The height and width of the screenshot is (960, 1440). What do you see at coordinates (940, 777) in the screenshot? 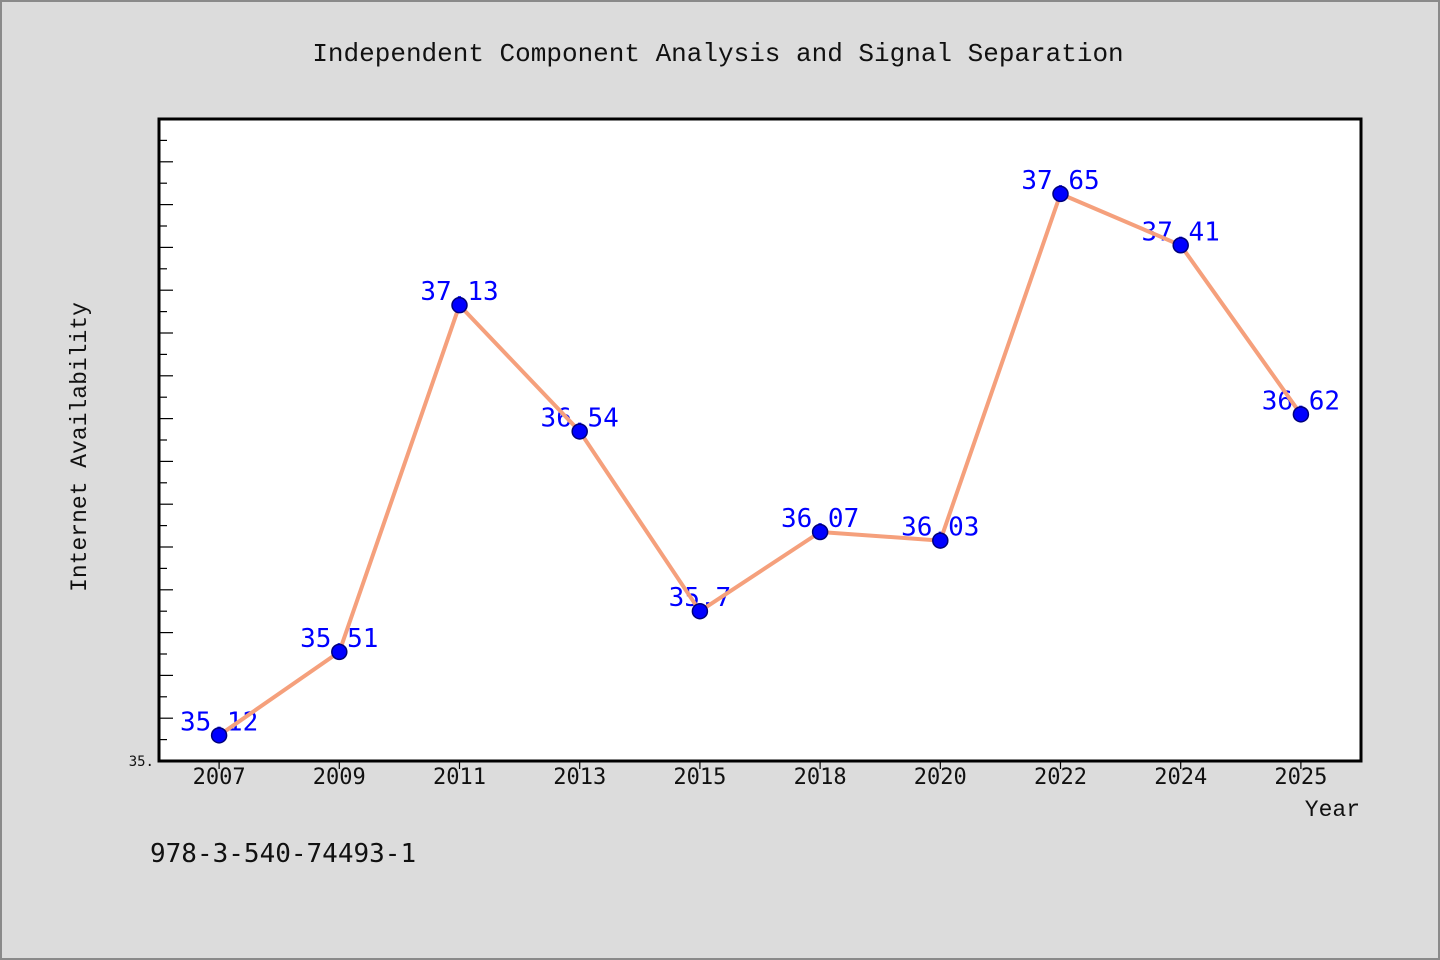
I see `x-tick-label: 2020` at bounding box center [940, 777].